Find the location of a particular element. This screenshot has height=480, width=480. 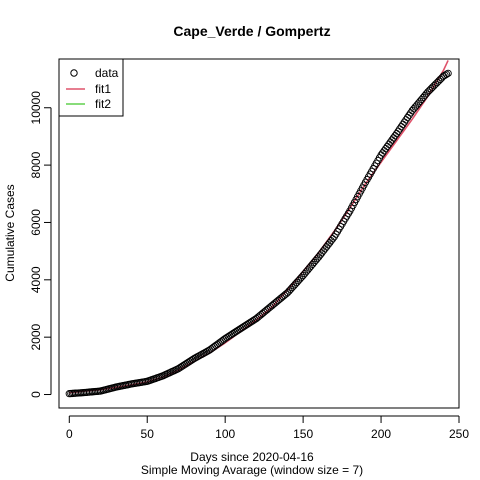

x-tick-label: 150 is located at coordinates (303, 434).